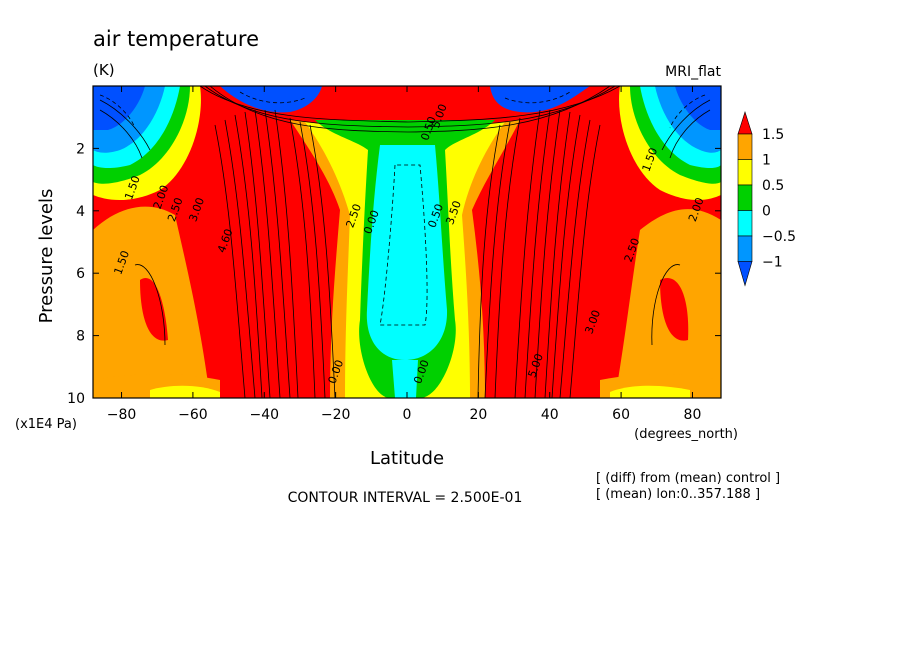  I want to click on sh-red-patch, so click(154, 309).